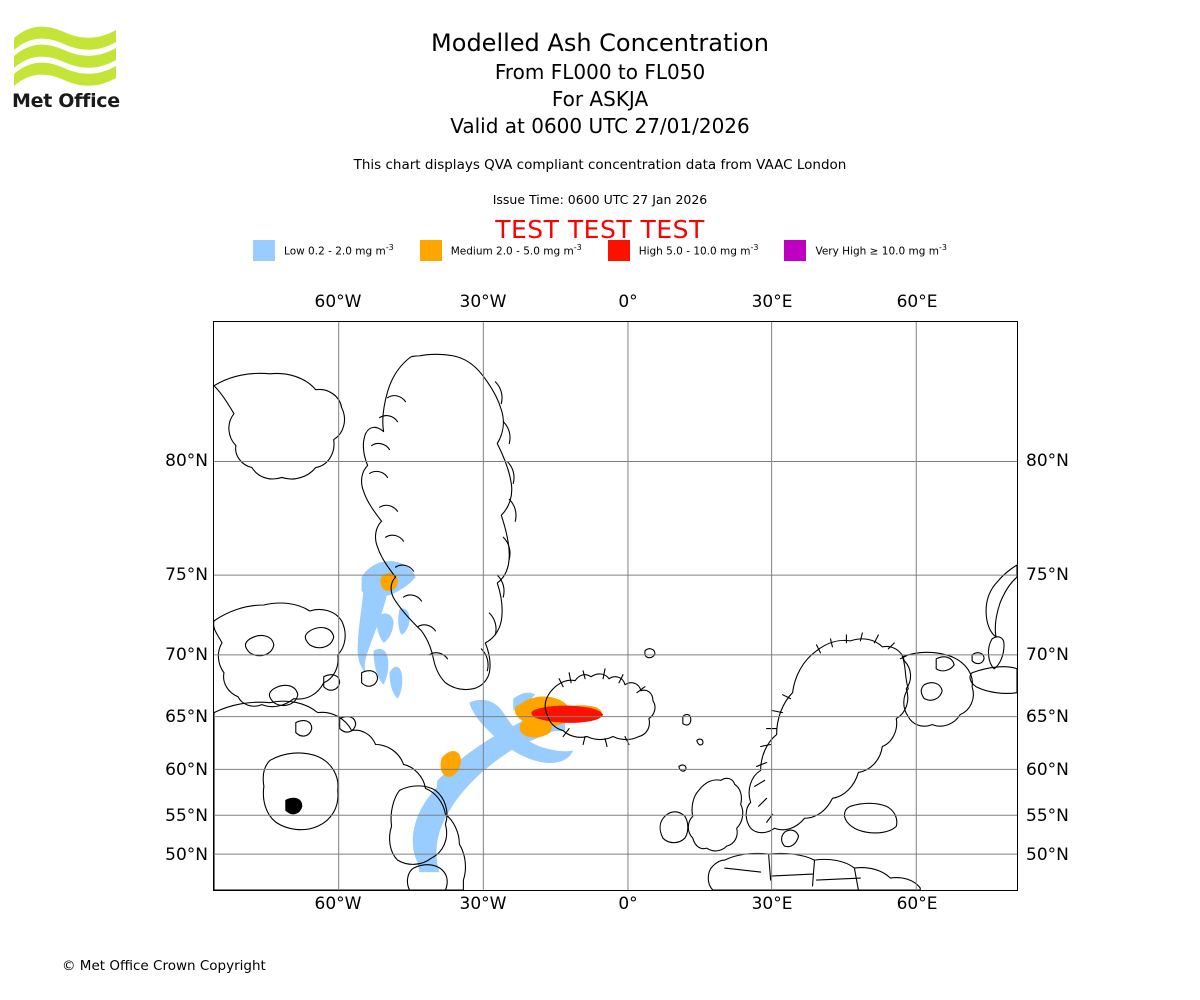 This screenshot has height=1000, width=1200. Describe the element at coordinates (186, 717) in the screenshot. I see `lat-tick-label-left-65N: 65°N` at that location.